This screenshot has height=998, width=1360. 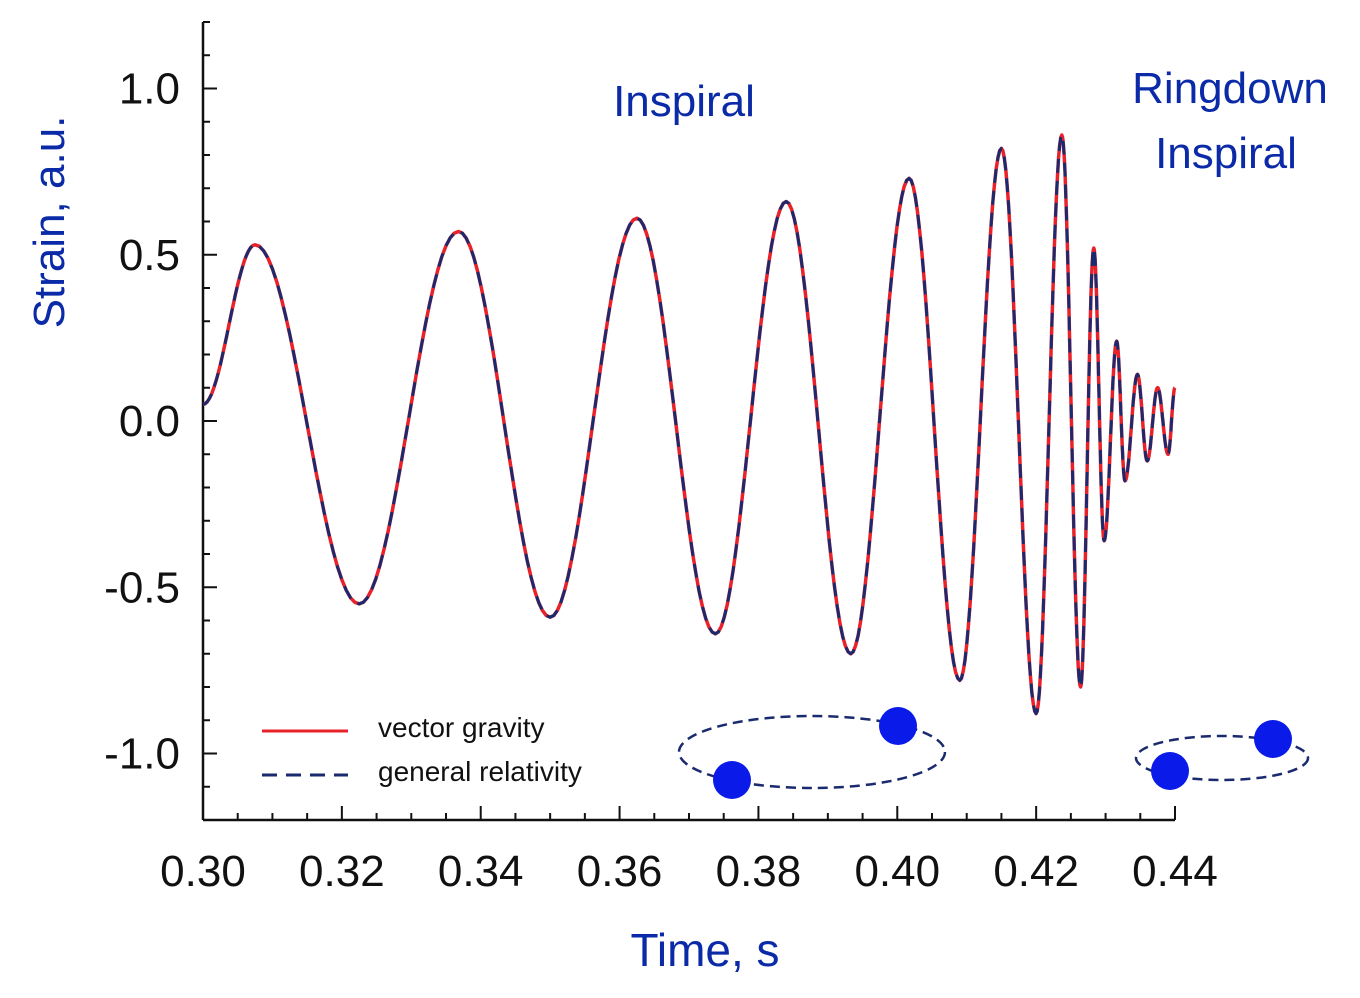 What do you see at coordinates (149, 89) in the screenshot?
I see `y-tick-label: 1.0` at bounding box center [149, 89].